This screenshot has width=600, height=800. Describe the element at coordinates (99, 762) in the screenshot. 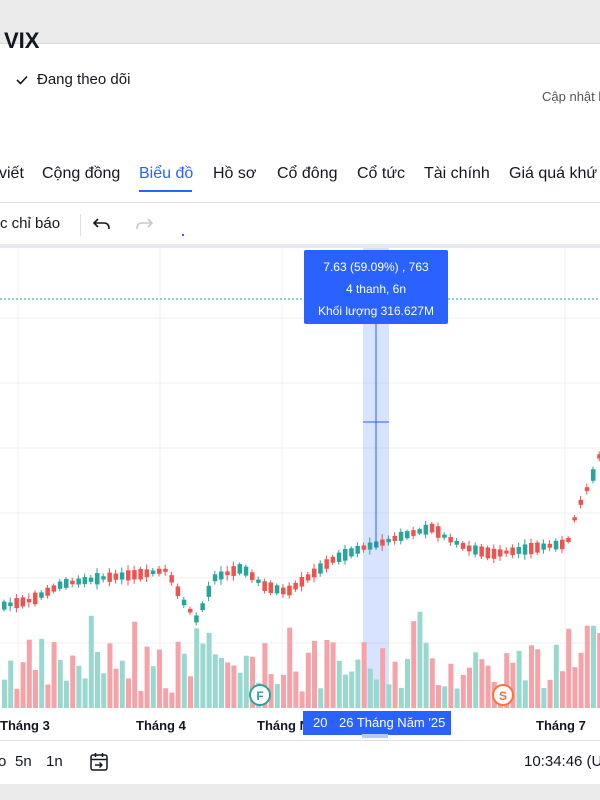

I see `calendar-icon` at that location.